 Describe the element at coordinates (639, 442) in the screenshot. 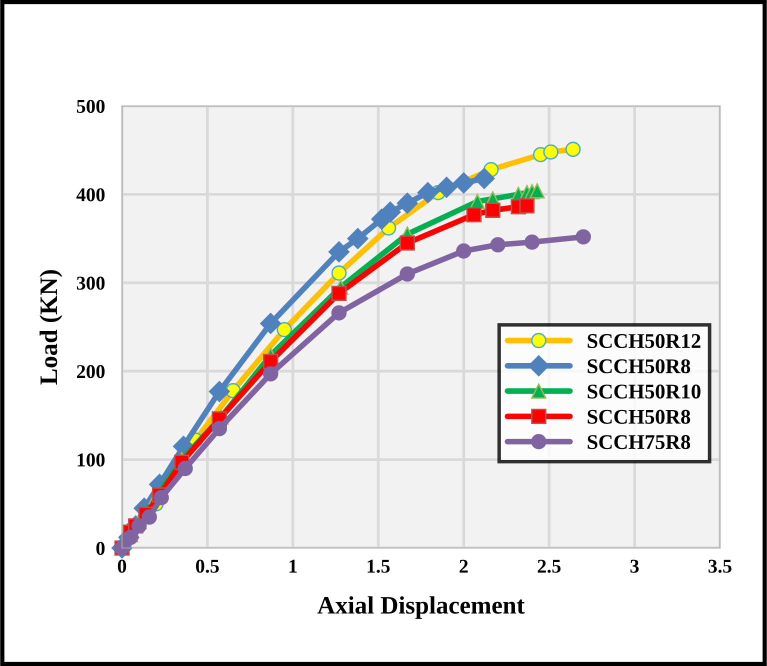

I see `legend-label: SCCH75R8` at that location.